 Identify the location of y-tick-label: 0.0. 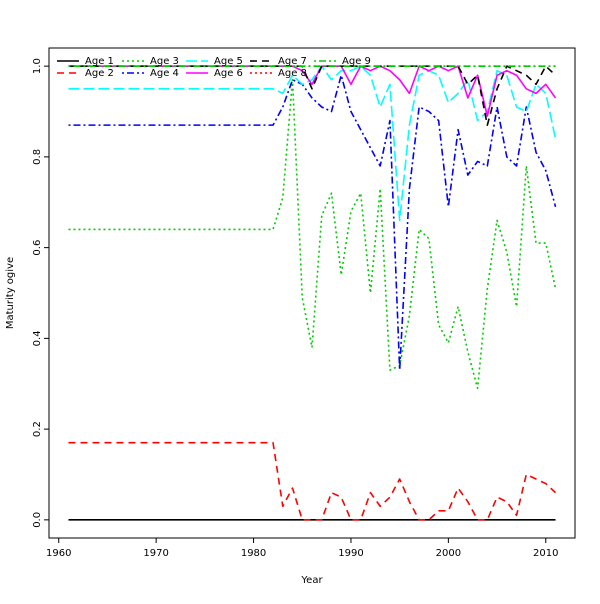
(37, 520).